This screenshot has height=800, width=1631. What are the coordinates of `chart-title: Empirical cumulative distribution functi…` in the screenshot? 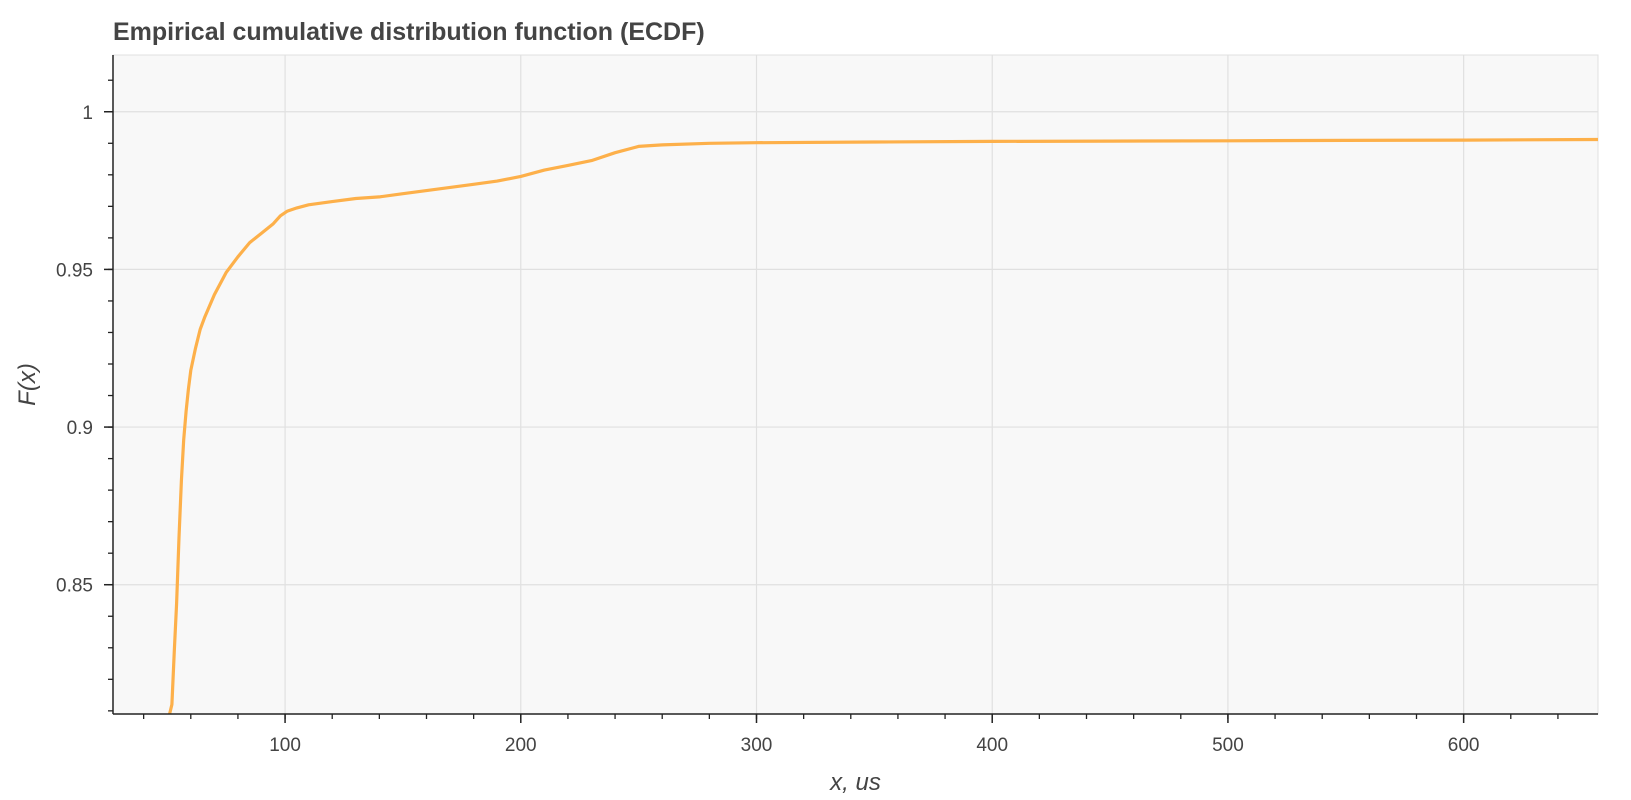 It's located at (409, 32).